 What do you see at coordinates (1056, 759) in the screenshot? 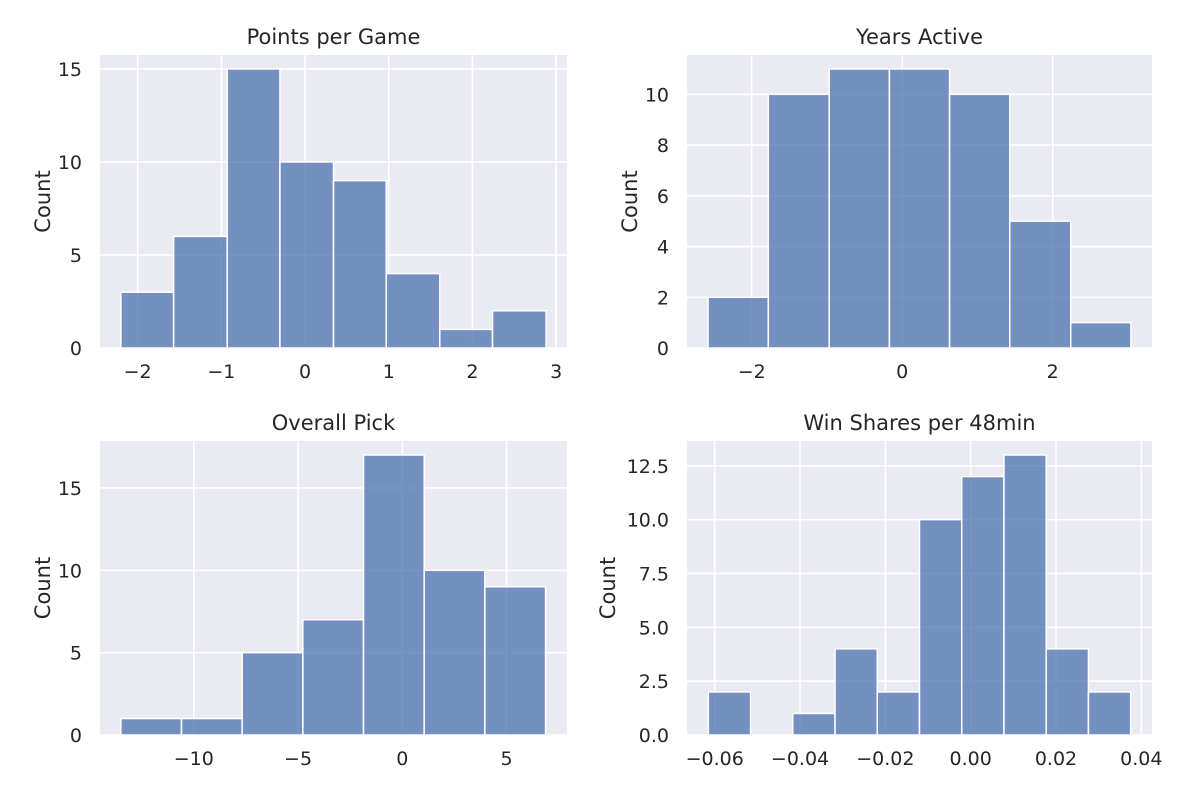
I see `x-tick-label: 0.02` at bounding box center [1056, 759].